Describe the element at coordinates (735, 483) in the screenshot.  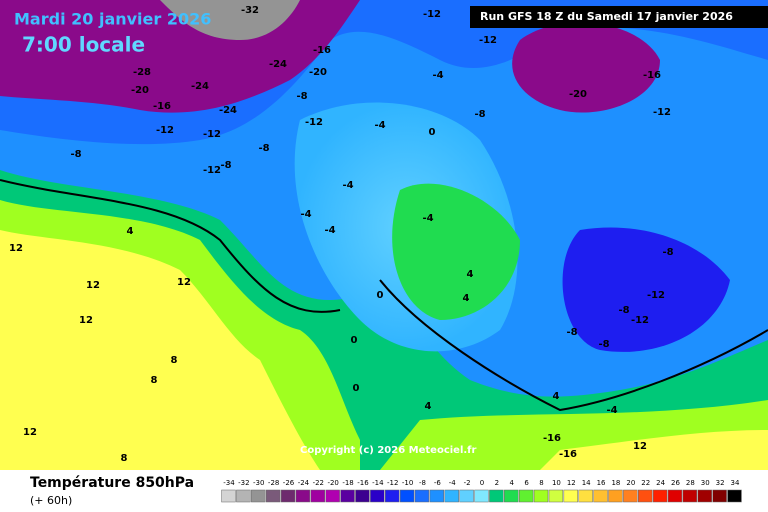
I see `scale-label: 34` at that location.